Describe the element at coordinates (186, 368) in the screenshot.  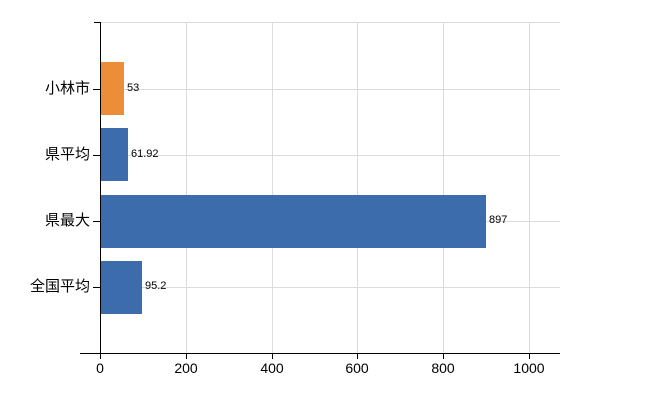
I see `x-tick-label: 200` at that location.